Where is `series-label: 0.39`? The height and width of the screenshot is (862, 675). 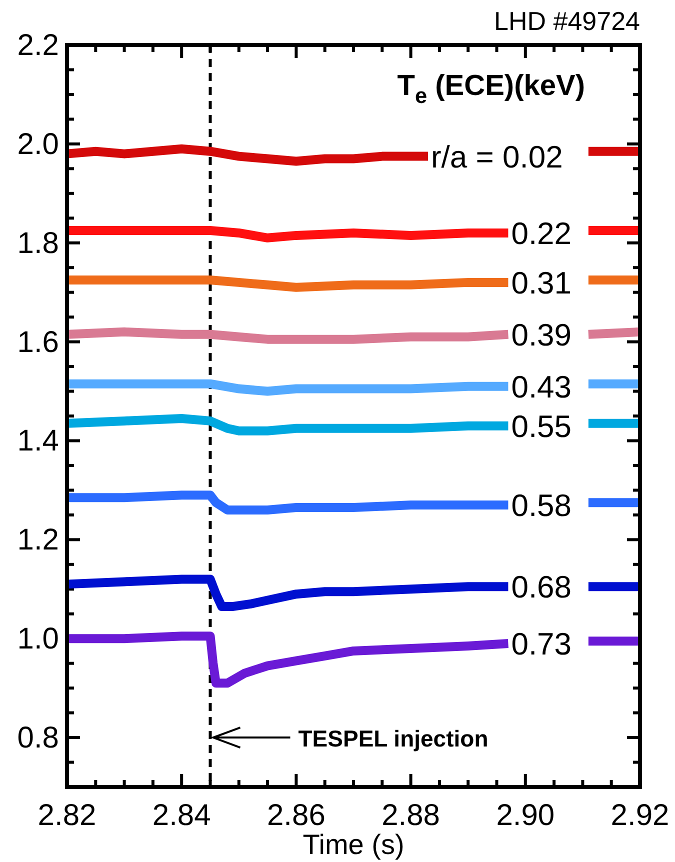
series-label: 0.39 is located at coordinates (541, 334).